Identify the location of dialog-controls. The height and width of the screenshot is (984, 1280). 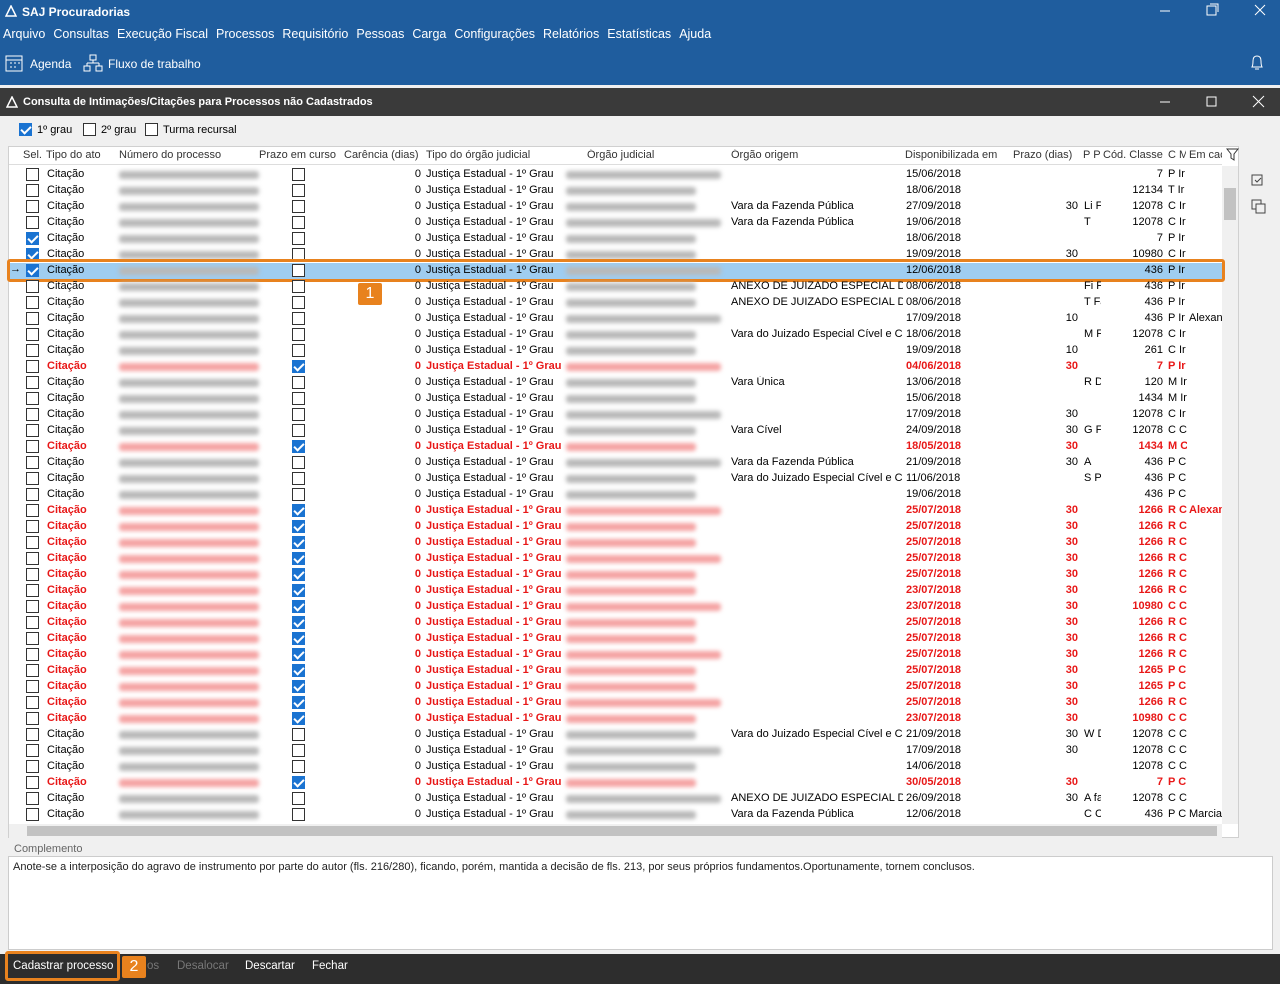
(1215, 102).